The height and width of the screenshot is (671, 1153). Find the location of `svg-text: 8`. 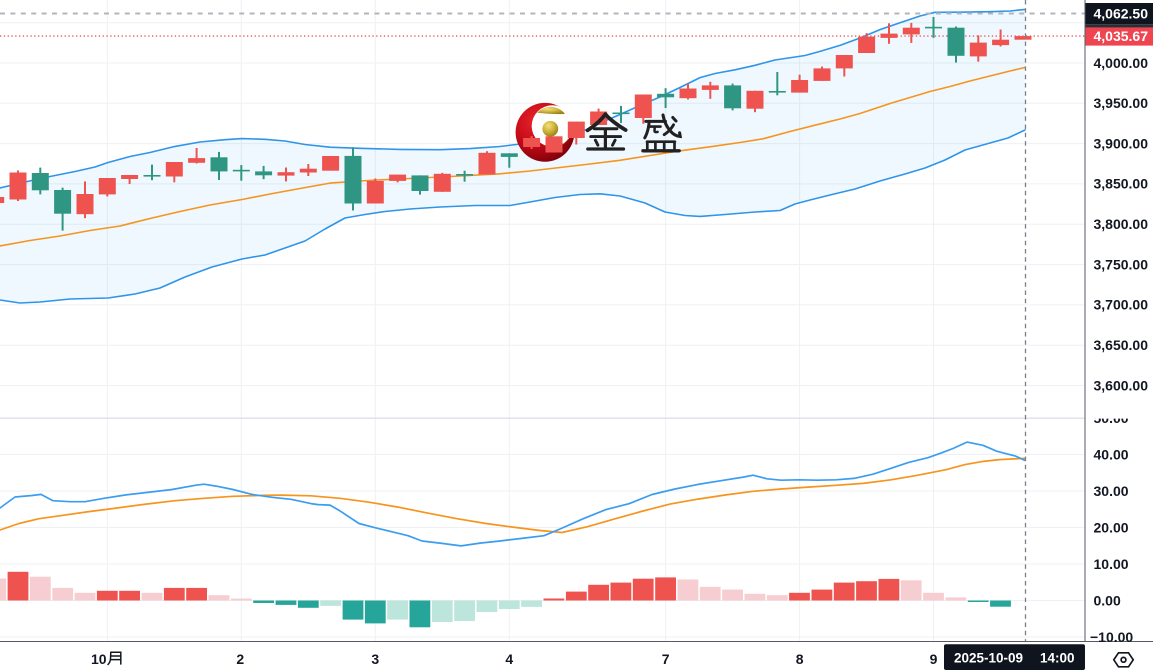

svg-text: 8 is located at coordinates (800, 659).